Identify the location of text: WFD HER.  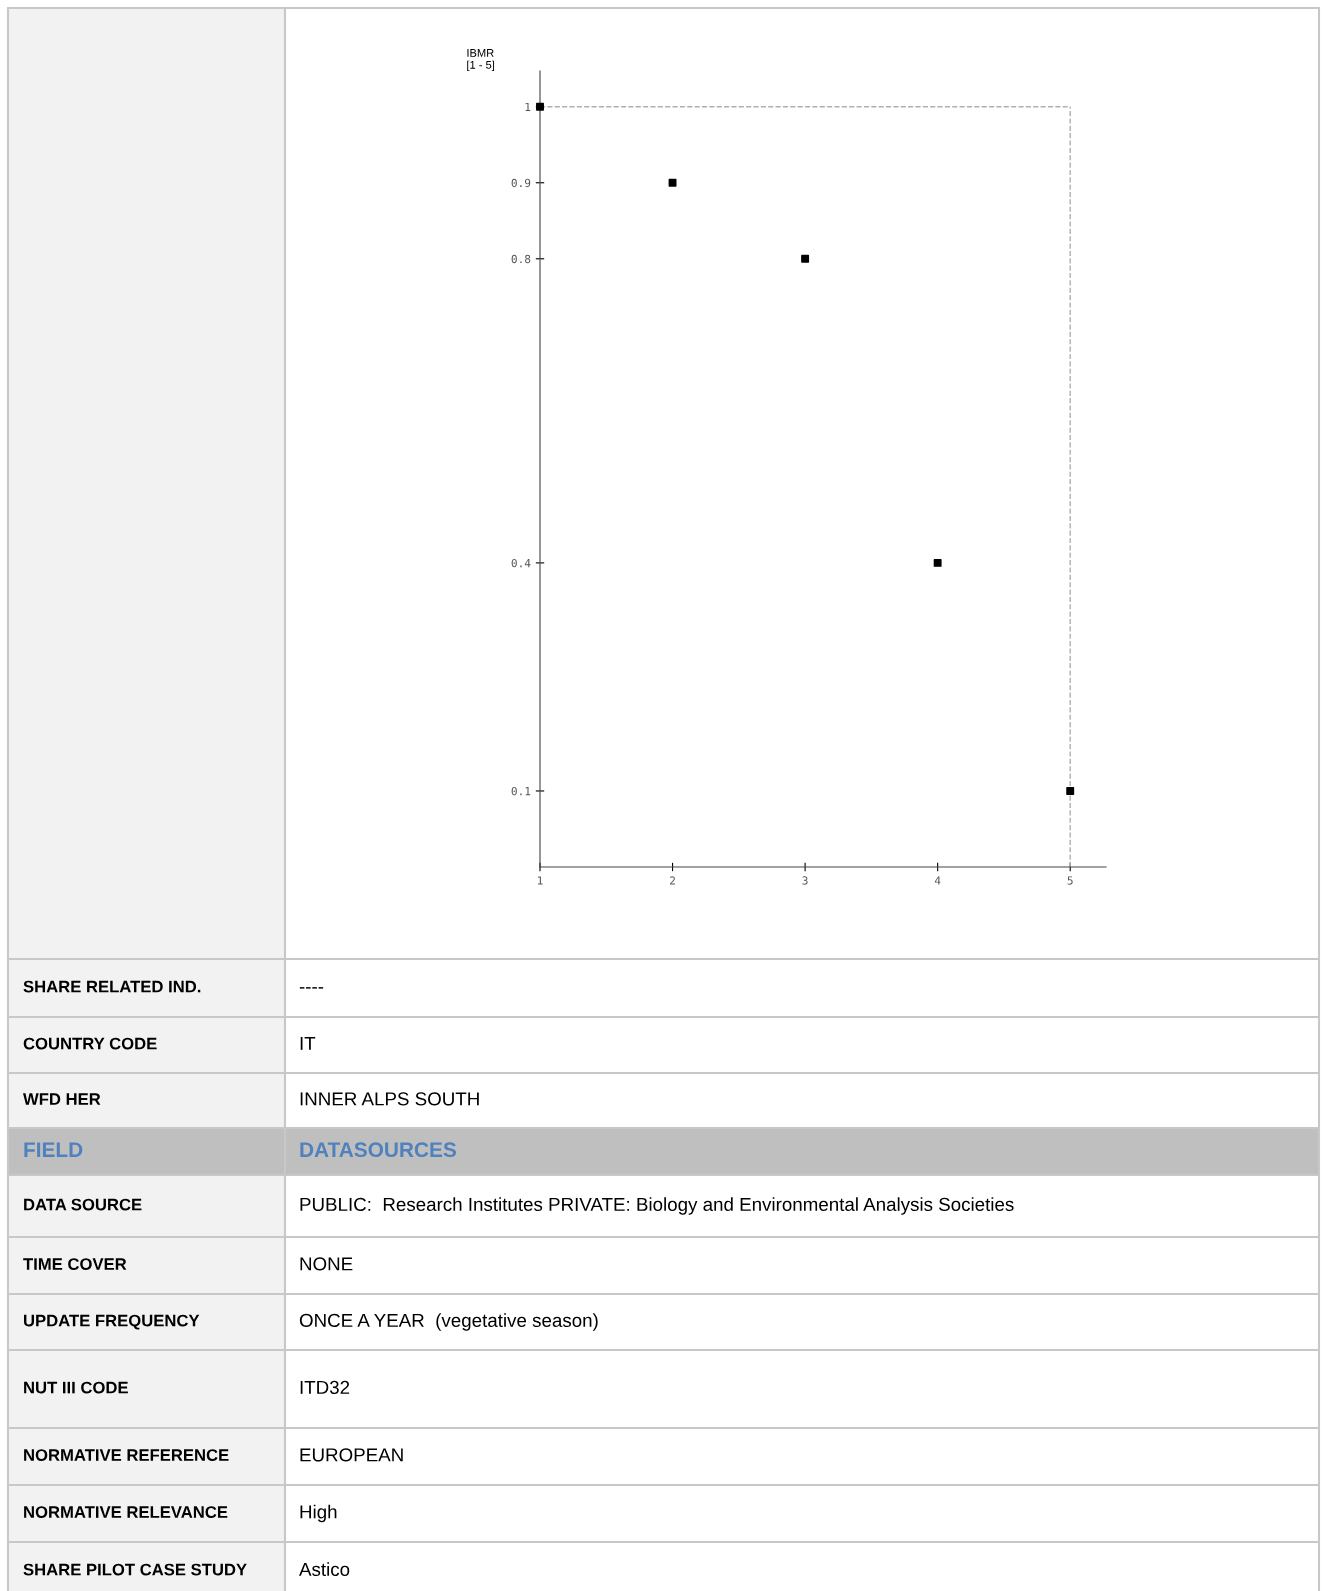
(62, 1099).